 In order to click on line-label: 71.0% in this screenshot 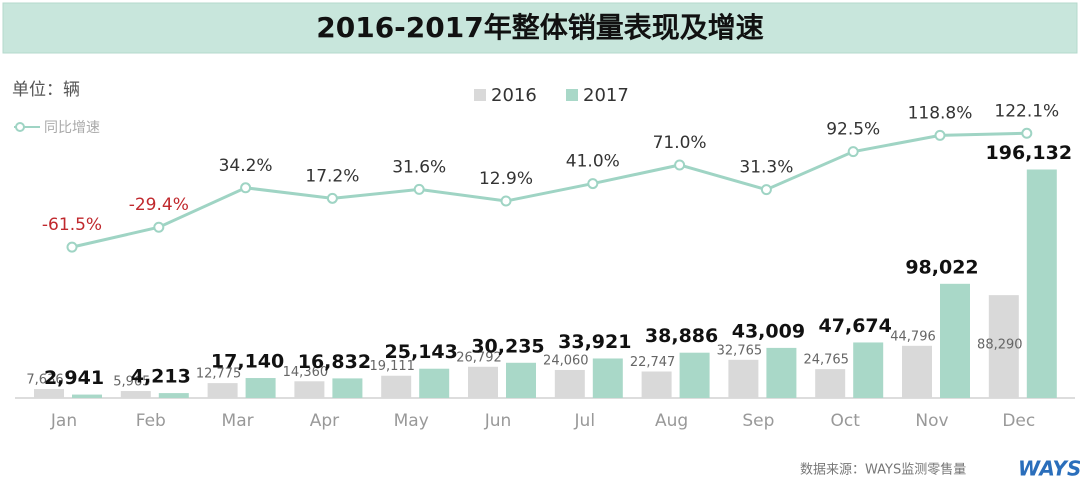, I will do `click(680, 143)`.